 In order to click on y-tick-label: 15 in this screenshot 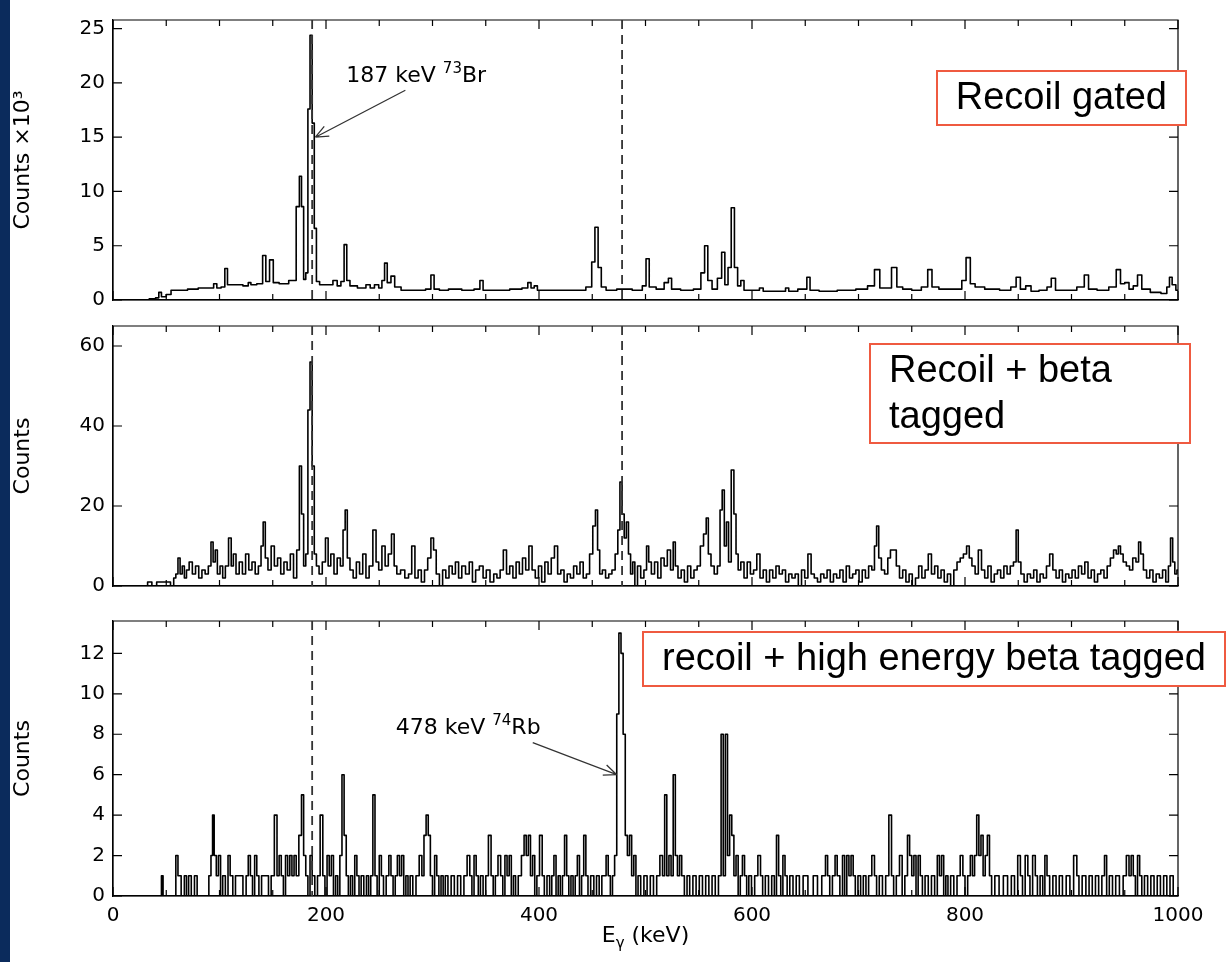, I will do `click(92, 135)`.